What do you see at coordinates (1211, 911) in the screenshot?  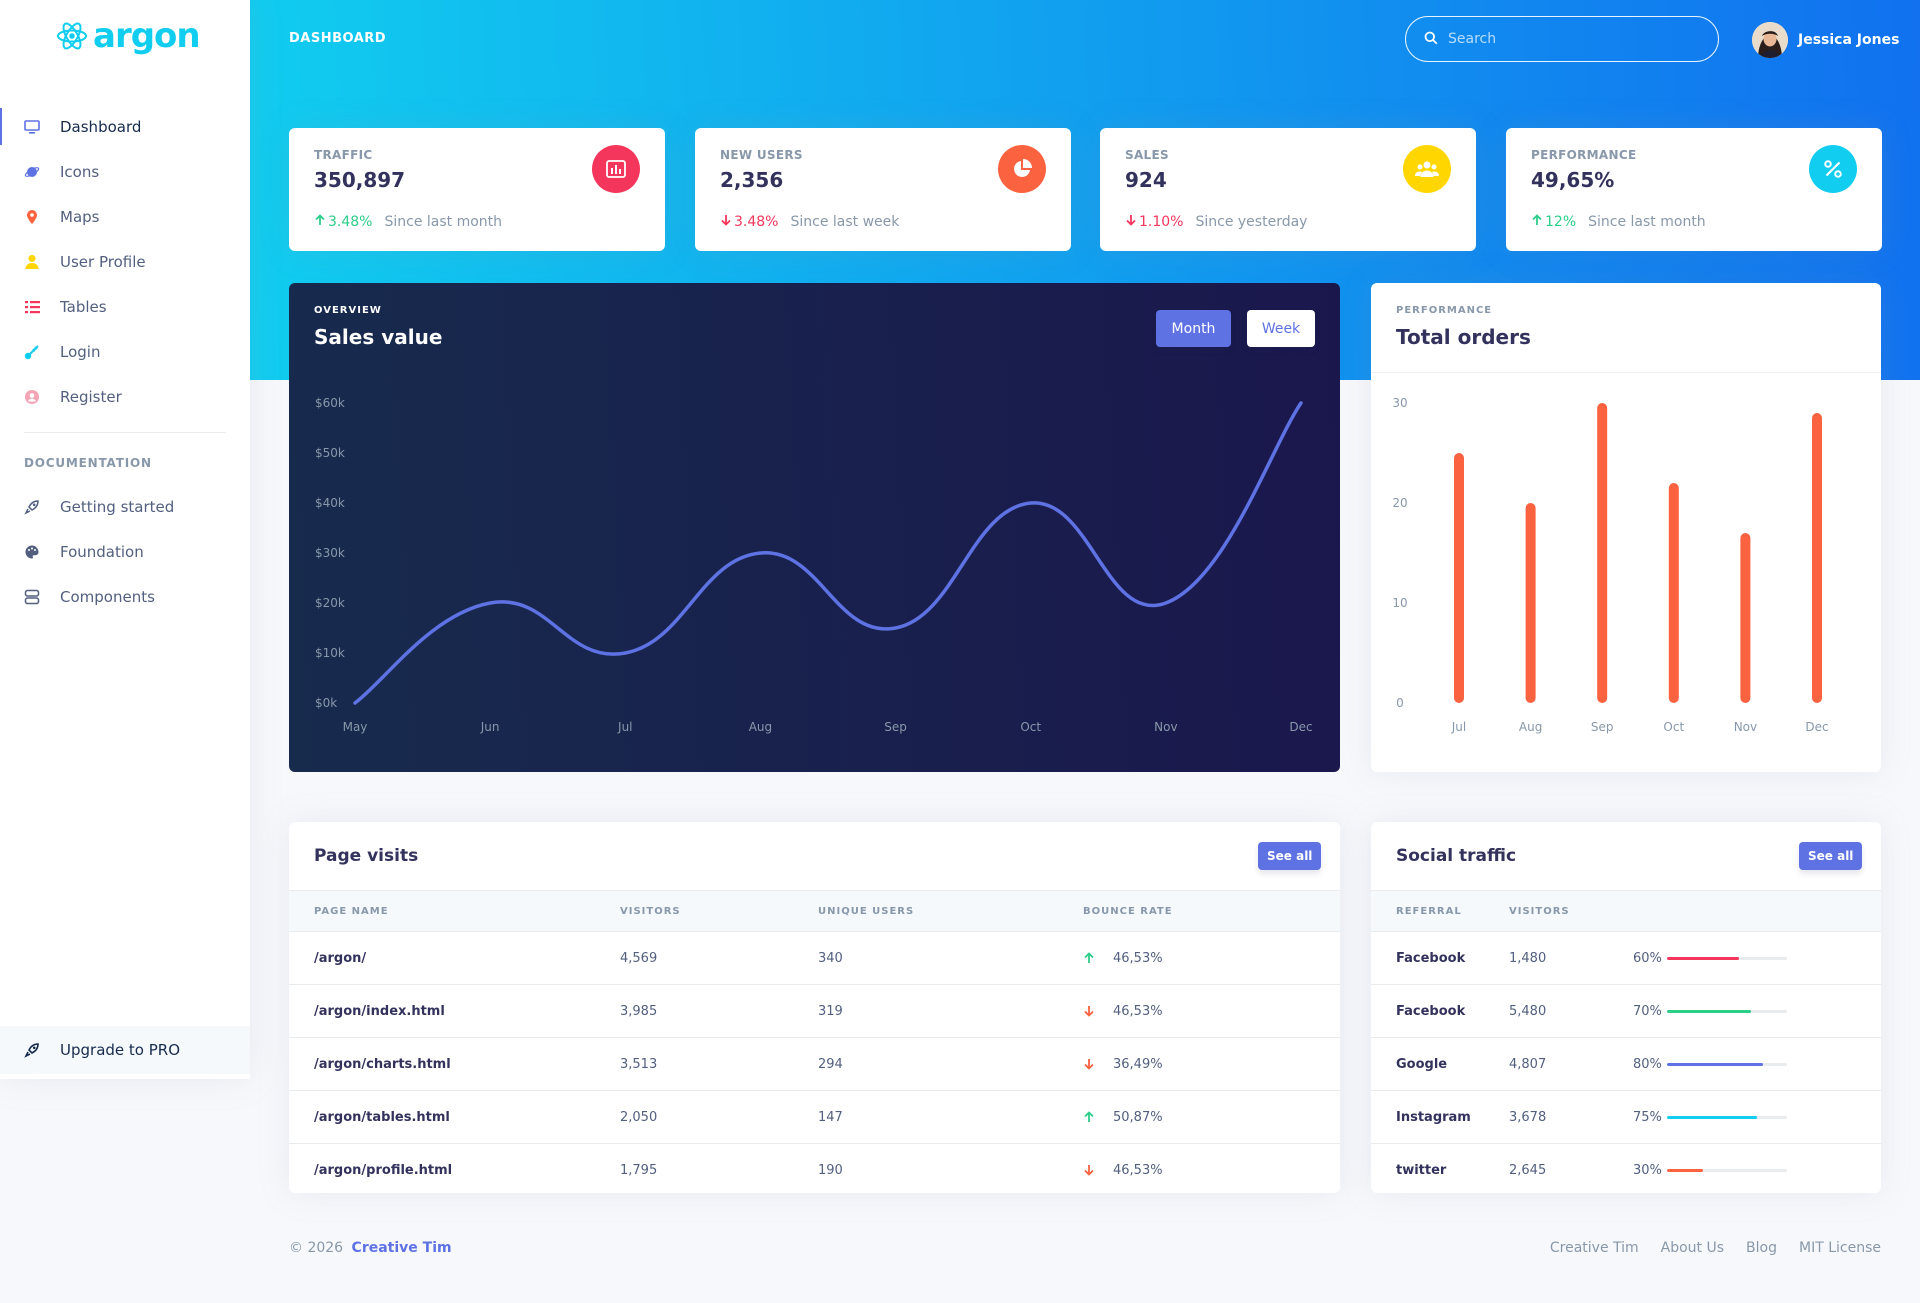 I see `column-header: BOUNCE RATE` at bounding box center [1211, 911].